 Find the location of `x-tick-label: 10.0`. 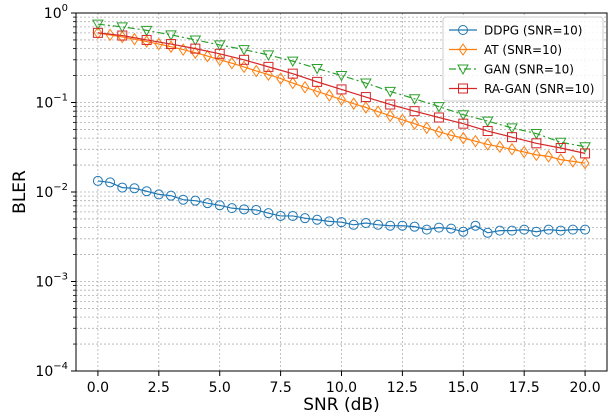

x-tick-label: 10.0 is located at coordinates (341, 388).